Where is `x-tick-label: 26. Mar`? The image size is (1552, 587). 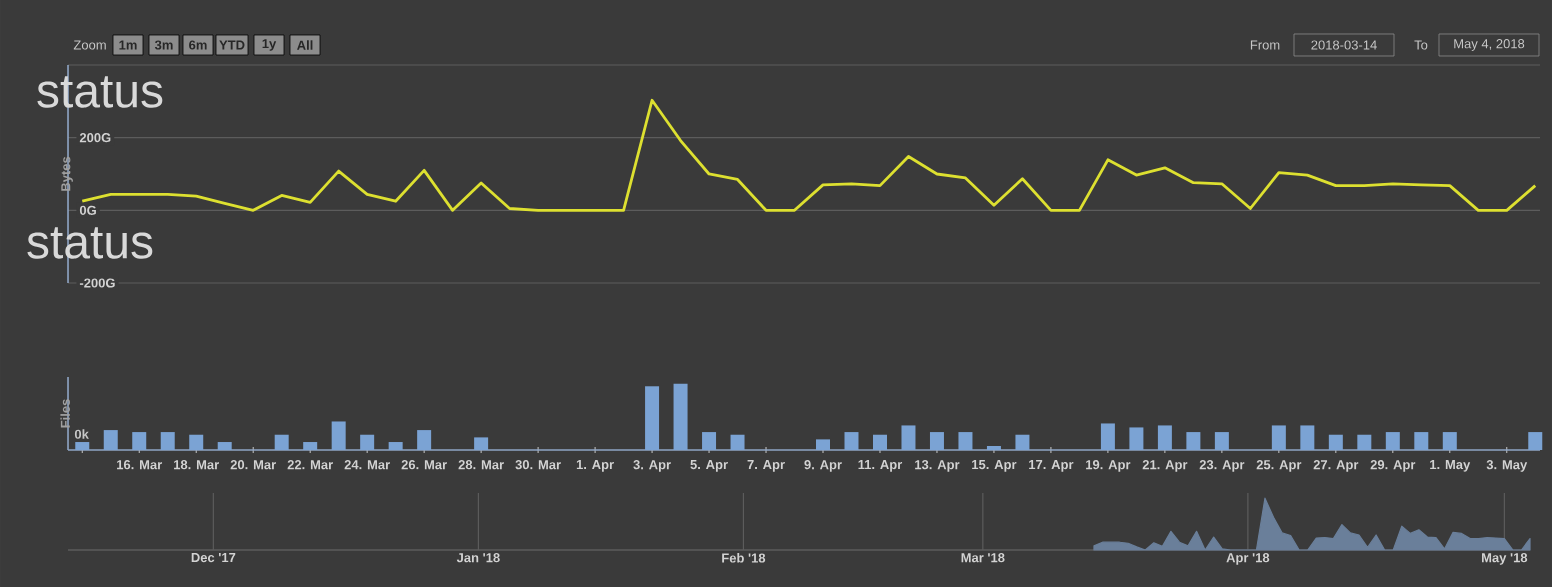
x-tick-label: 26. Mar is located at coordinates (424, 465).